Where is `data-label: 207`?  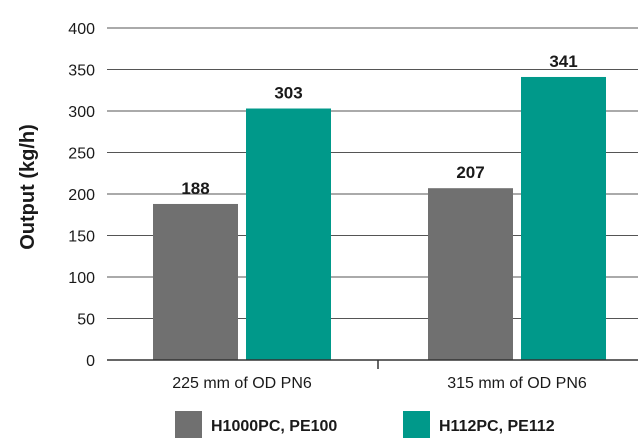 data-label: 207 is located at coordinates (470, 172).